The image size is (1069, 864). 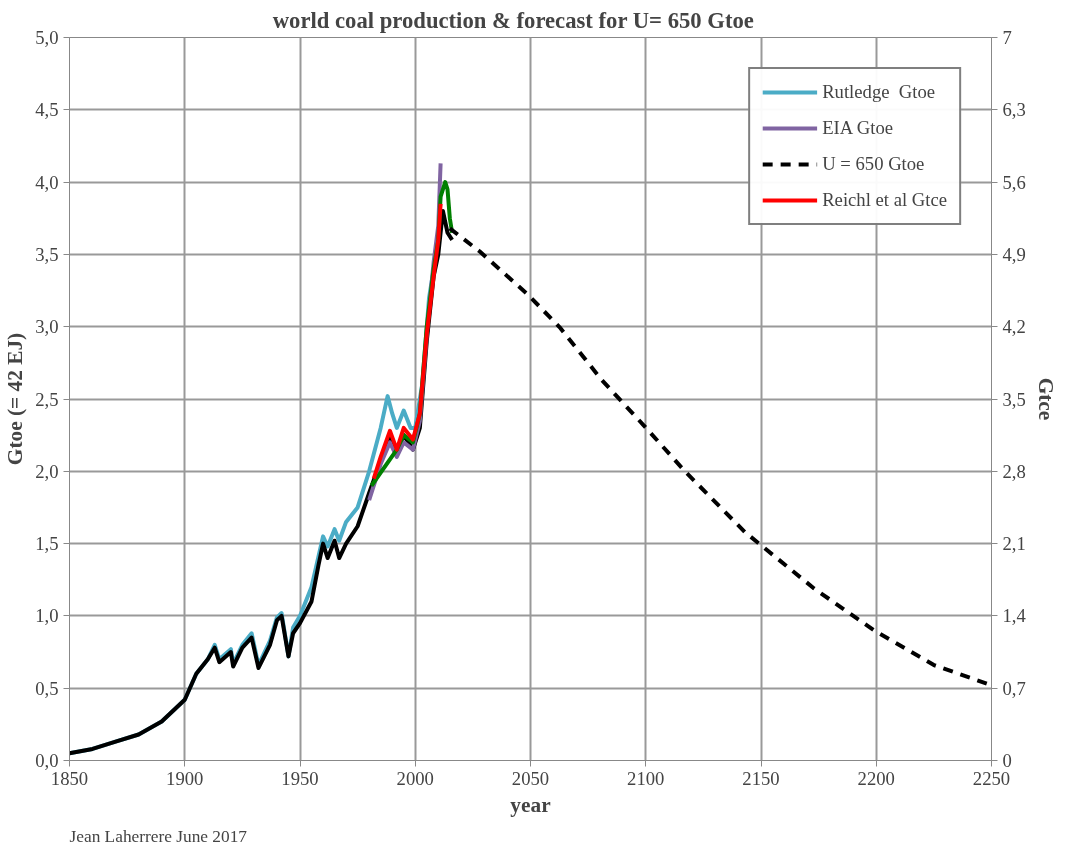 What do you see at coordinates (761, 778) in the screenshot?
I see `x-tick-label: 2150` at bounding box center [761, 778].